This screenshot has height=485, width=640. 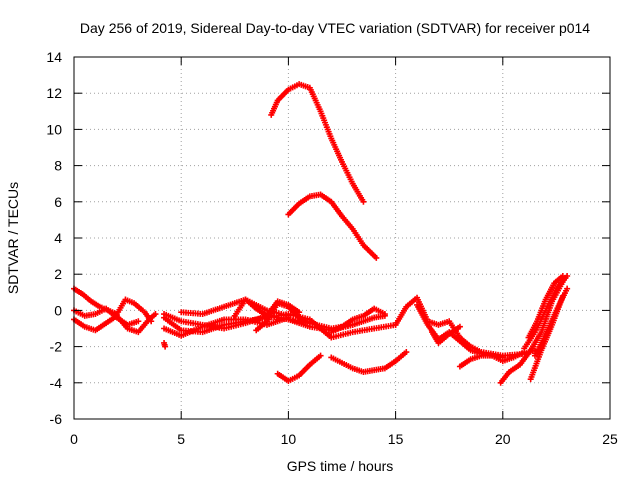 I want to click on data-series-arc-l, so click(x=336, y=322).